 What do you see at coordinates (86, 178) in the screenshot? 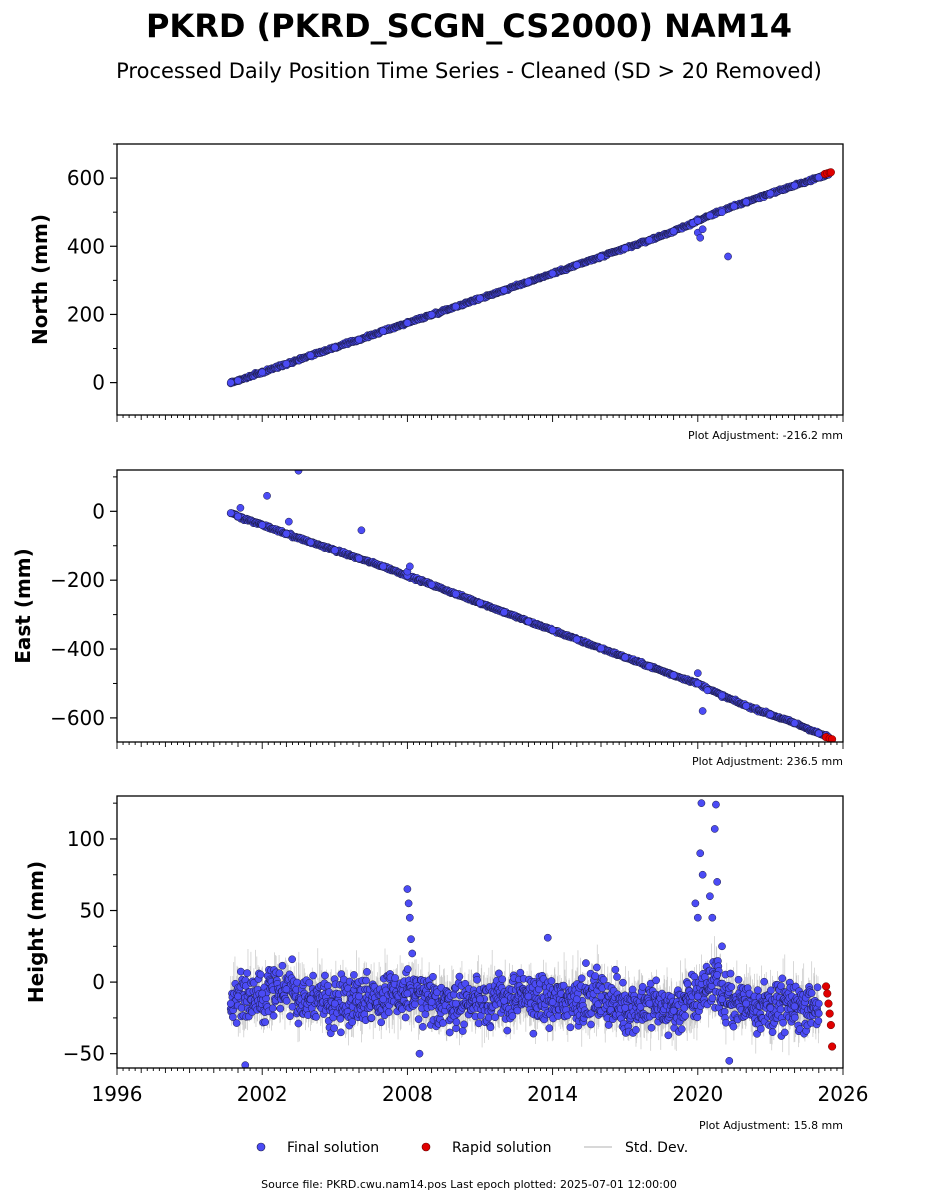
I see `y-tick-label: 600` at bounding box center [86, 178].